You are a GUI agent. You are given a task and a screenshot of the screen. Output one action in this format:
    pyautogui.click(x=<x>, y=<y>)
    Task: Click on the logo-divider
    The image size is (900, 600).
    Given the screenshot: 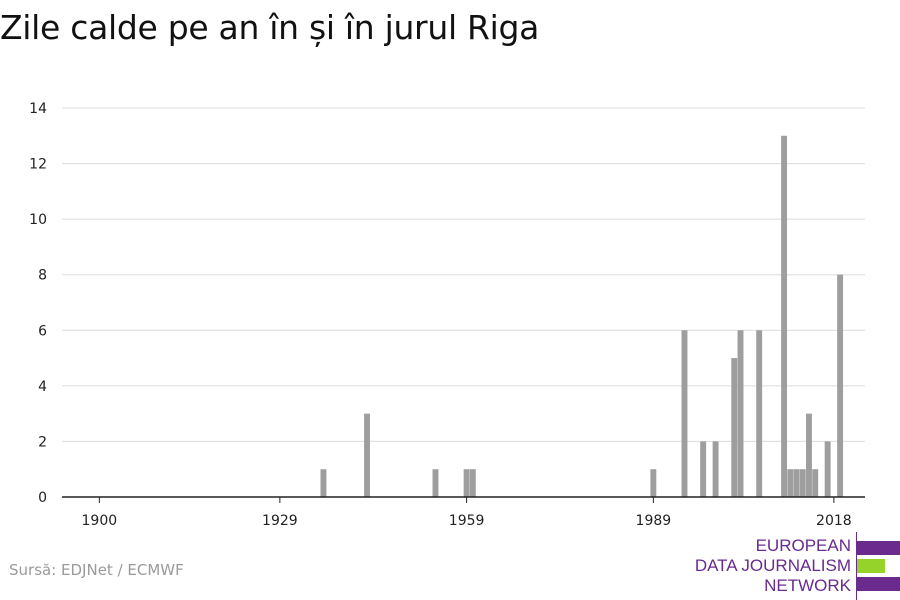 What is the action you would take?
    pyautogui.click(x=856, y=566)
    